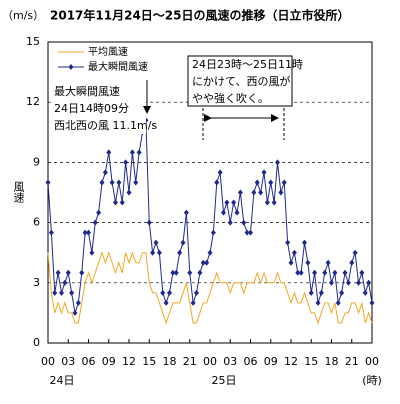 This screenshot has height=404, width=400. I want to click on y-axis-label: 風速, so click(18, 192).